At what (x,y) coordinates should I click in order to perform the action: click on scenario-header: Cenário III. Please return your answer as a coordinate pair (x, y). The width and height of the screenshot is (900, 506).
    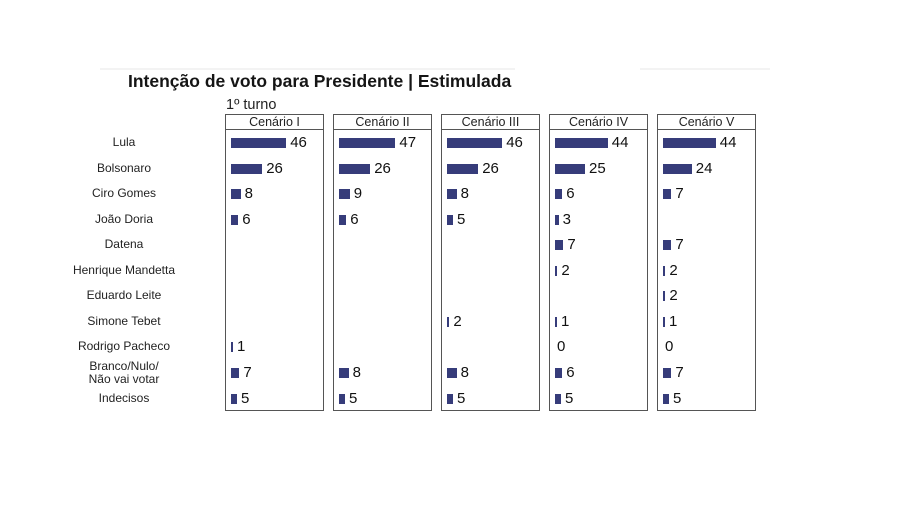
    Looking at the image, I should click on (490, 122).